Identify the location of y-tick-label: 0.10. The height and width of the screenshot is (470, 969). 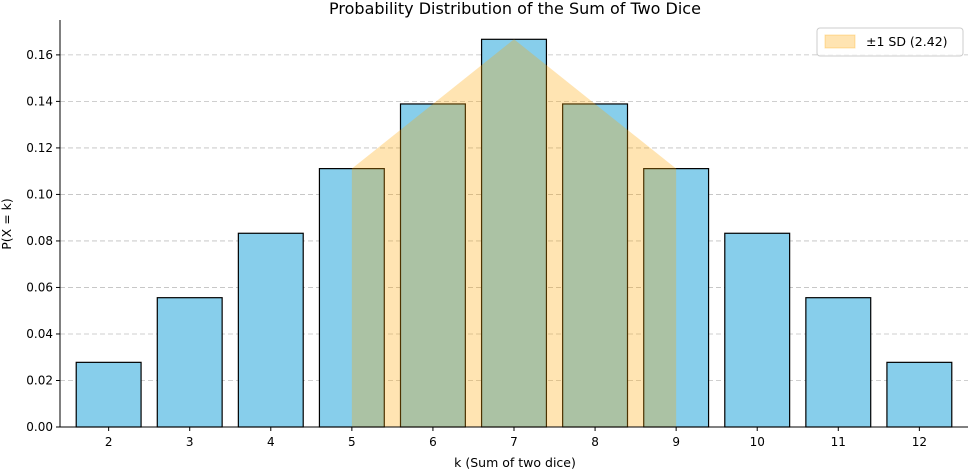
(39, 194).